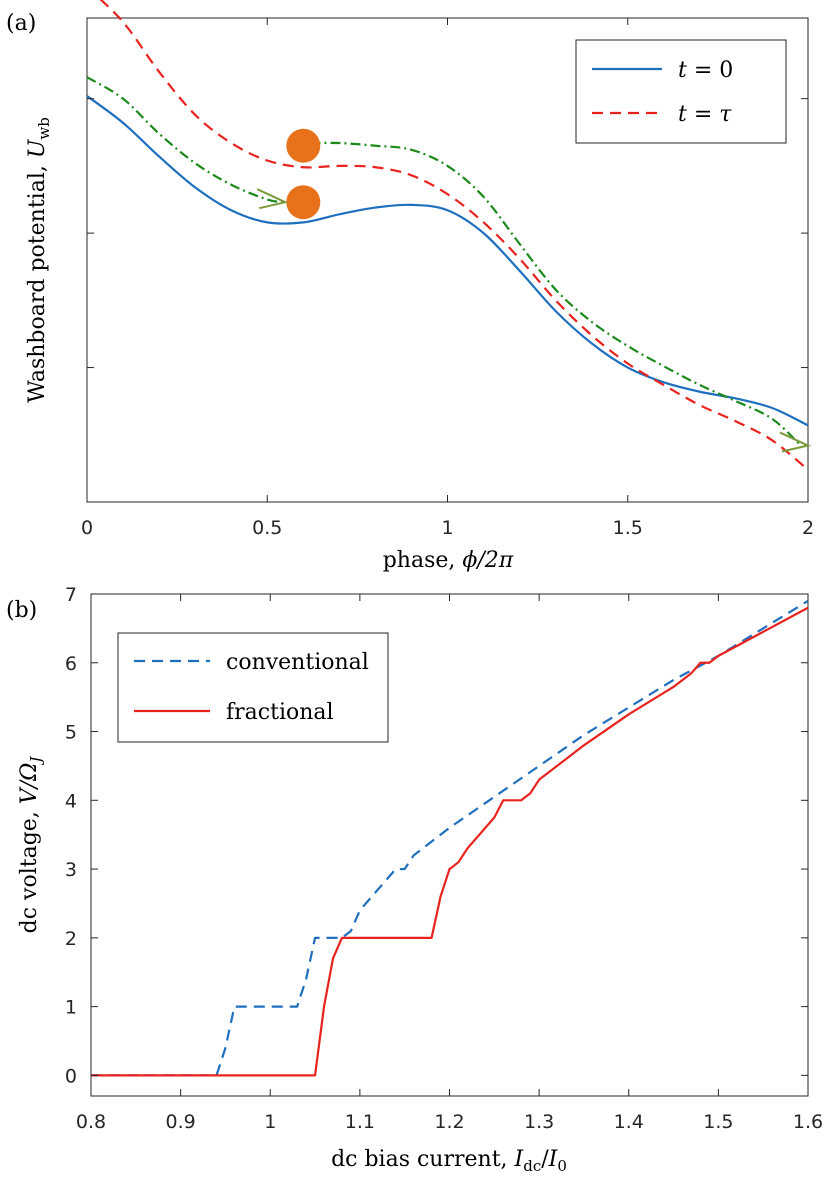  What do you see at coordinates (280, 712) in the screenshot?
I see `legend-label-fractional: fractional` at bounding box center [280, 712].